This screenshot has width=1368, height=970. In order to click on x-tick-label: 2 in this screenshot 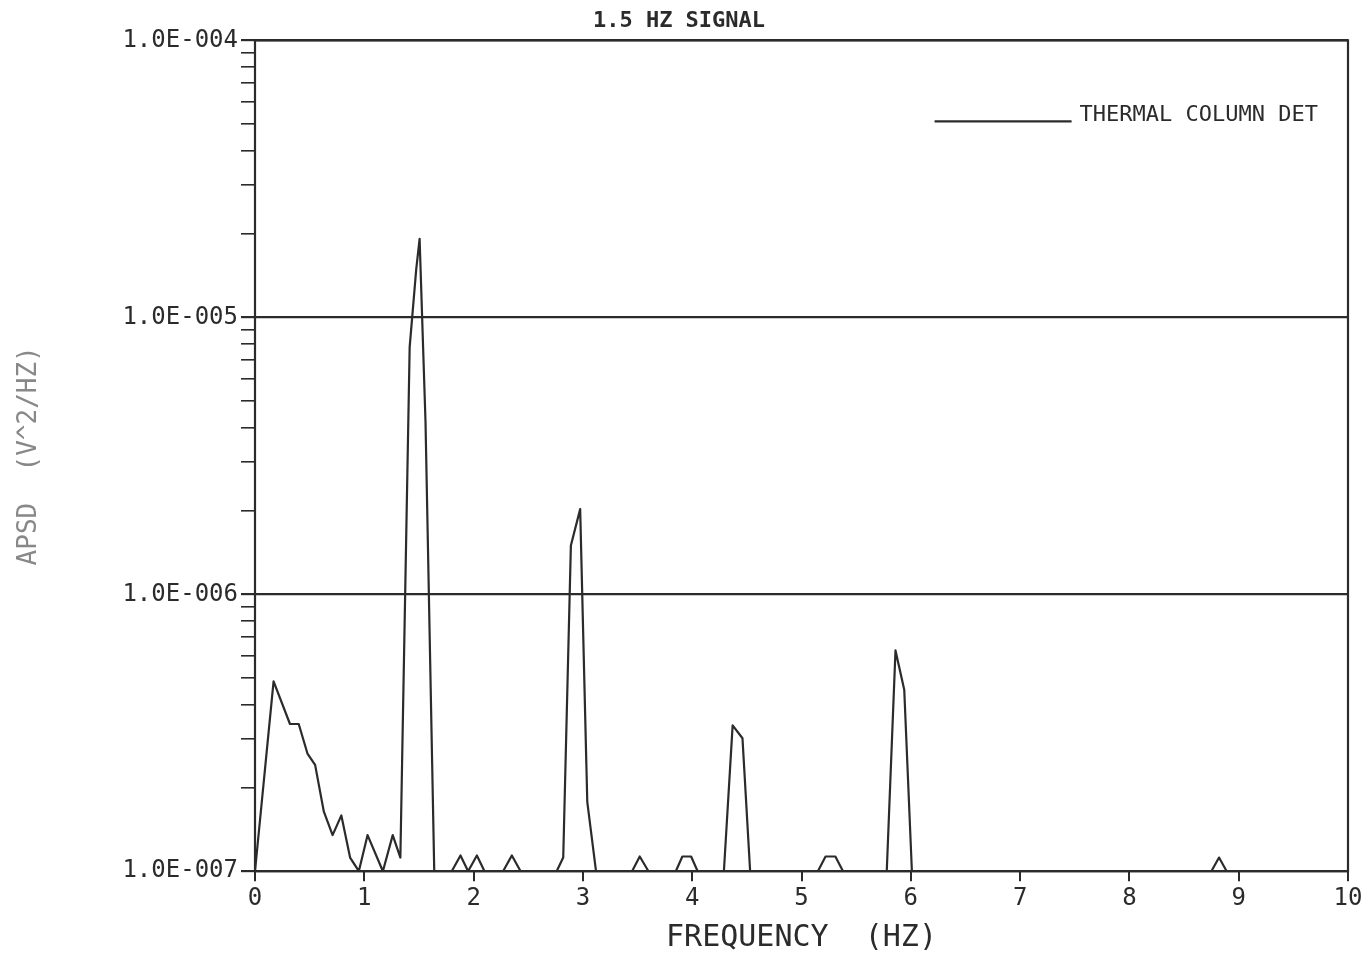, I will do `click(473, 896)`.